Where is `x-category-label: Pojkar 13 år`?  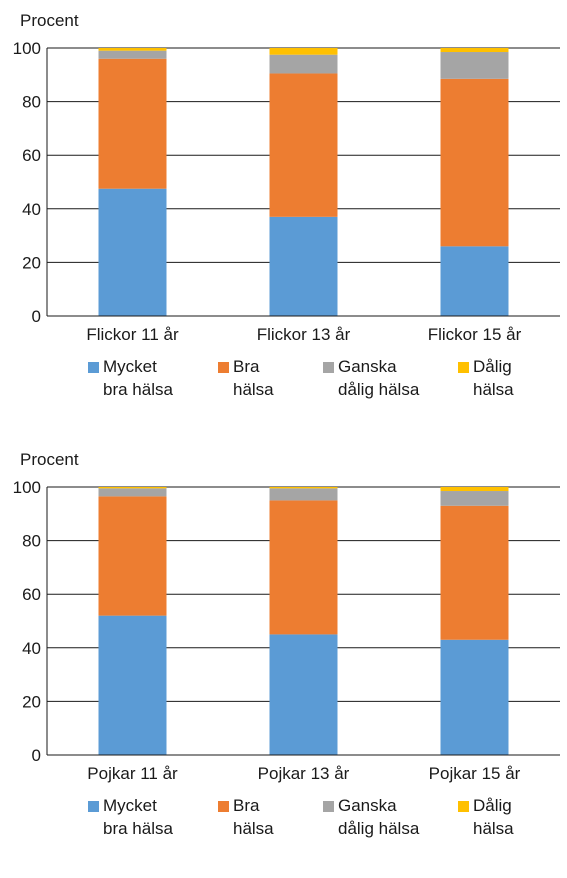 x-category-label: Pojkar 13 år is located at coordinates (304, 773).